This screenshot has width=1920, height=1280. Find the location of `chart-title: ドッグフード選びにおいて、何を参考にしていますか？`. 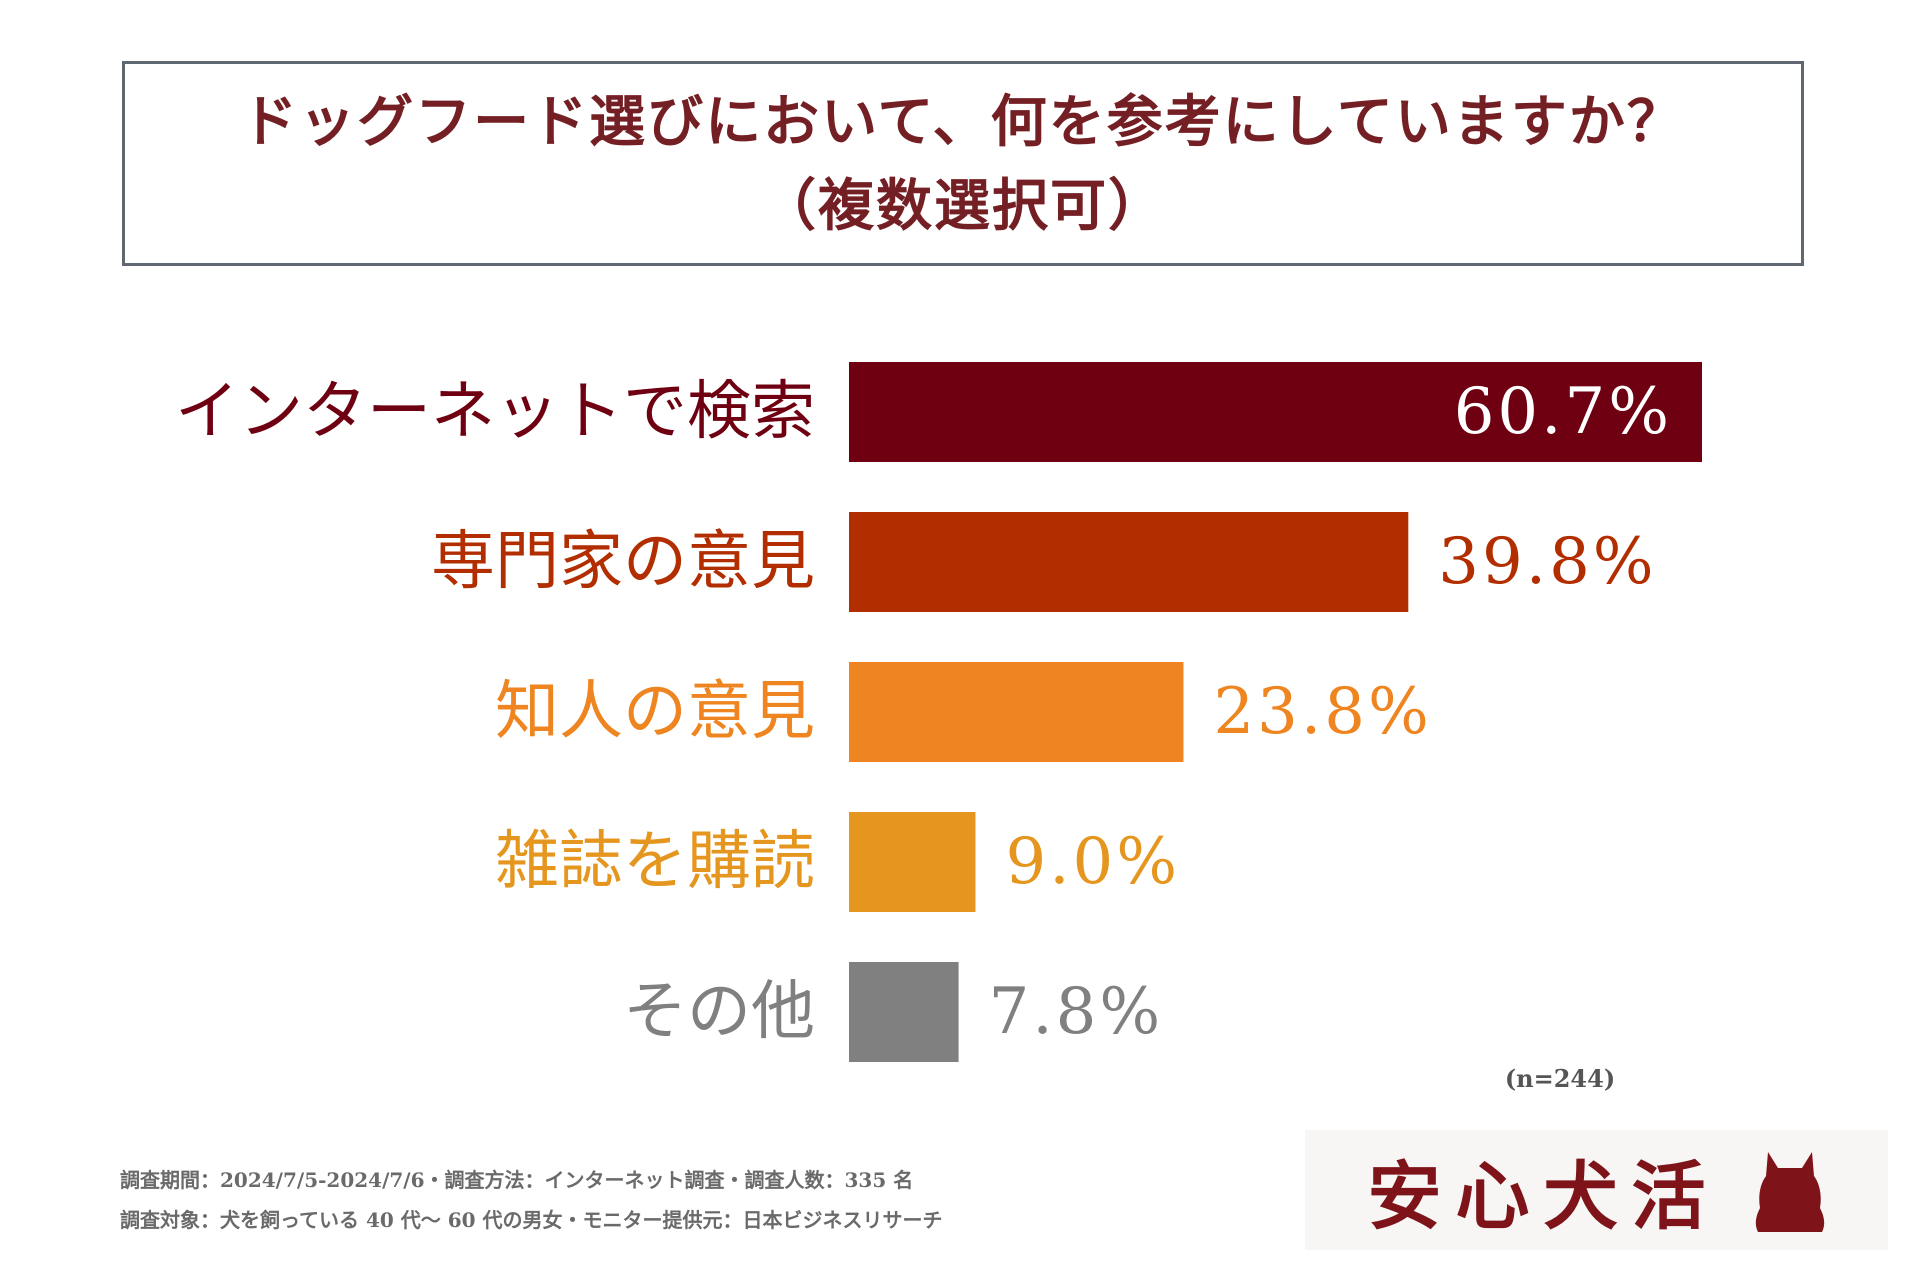

chart-title: ドッグフード選びにおいて、何を参考にしていますか？ is located at coordinates (963, 121).